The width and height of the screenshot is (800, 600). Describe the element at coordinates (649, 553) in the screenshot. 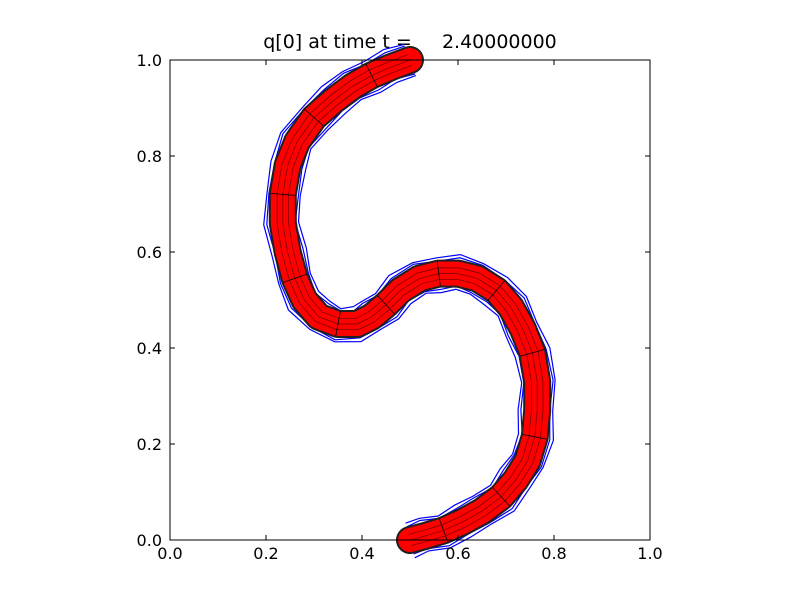

I see `x-tick-label: 1.0` at that location.